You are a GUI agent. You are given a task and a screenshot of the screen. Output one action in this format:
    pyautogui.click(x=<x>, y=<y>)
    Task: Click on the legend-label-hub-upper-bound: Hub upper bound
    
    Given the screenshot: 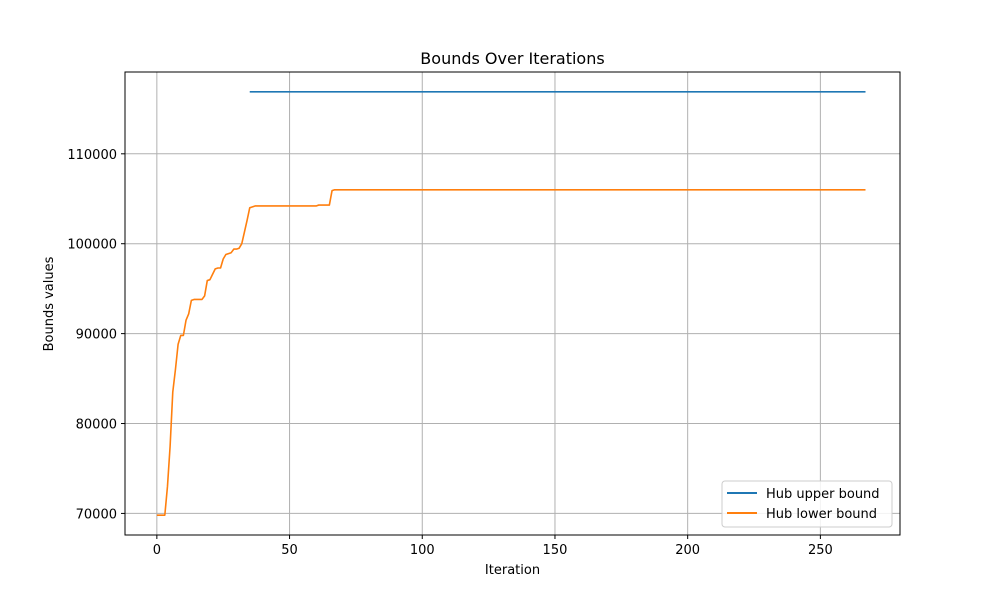 What is the action you would take?
    pyautogui.click(x=823, y=494)
    